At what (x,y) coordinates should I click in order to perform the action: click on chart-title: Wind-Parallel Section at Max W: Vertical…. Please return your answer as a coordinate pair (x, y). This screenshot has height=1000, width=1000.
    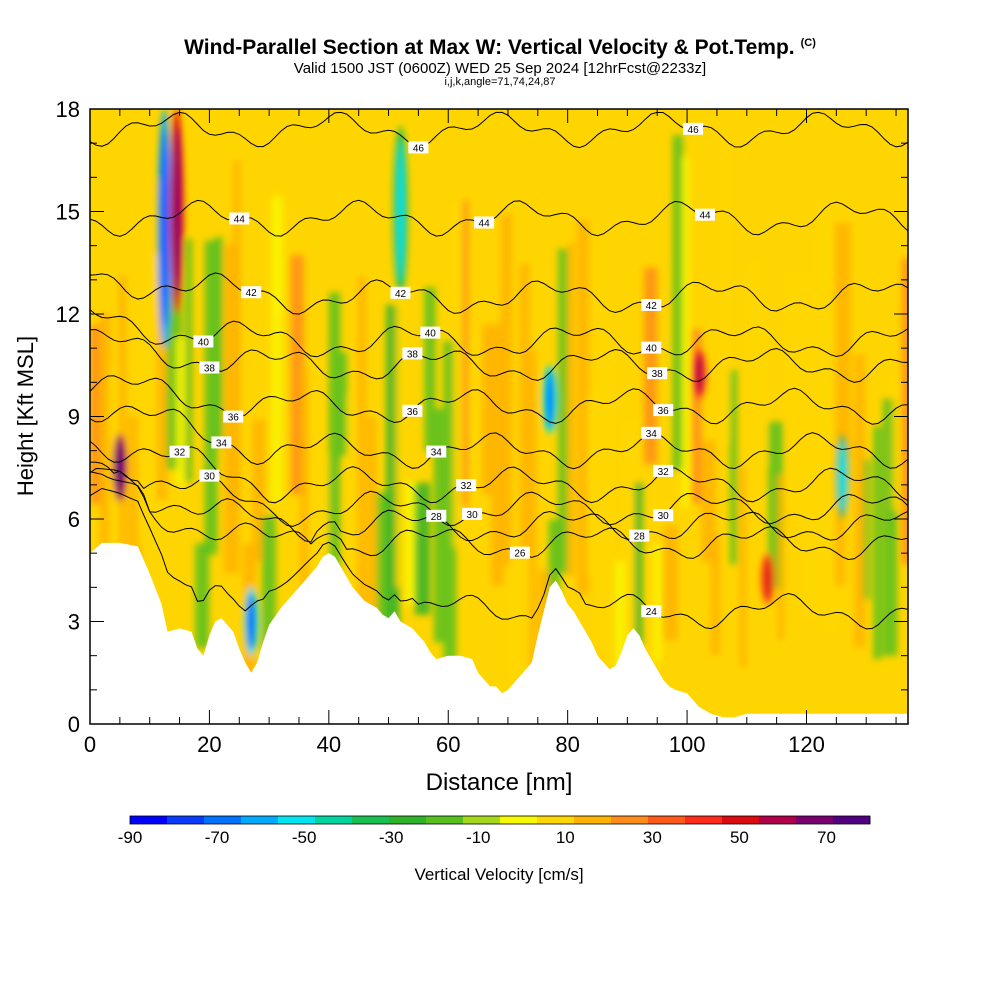
    Looking at the image, I should click on (500, 47).